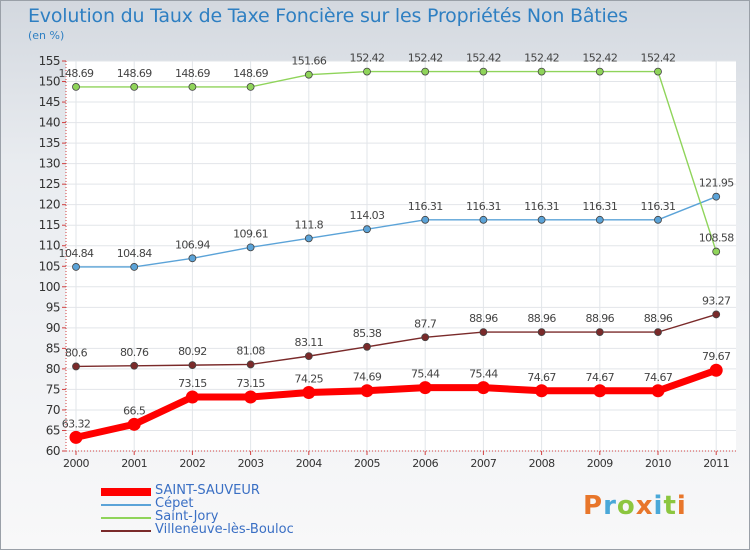 This screenshot has height=550, width=750. What do you see at coordinates (367, 333) in the screenshot?
I see `data-label: 85.38` at bounding box center [367, 333].